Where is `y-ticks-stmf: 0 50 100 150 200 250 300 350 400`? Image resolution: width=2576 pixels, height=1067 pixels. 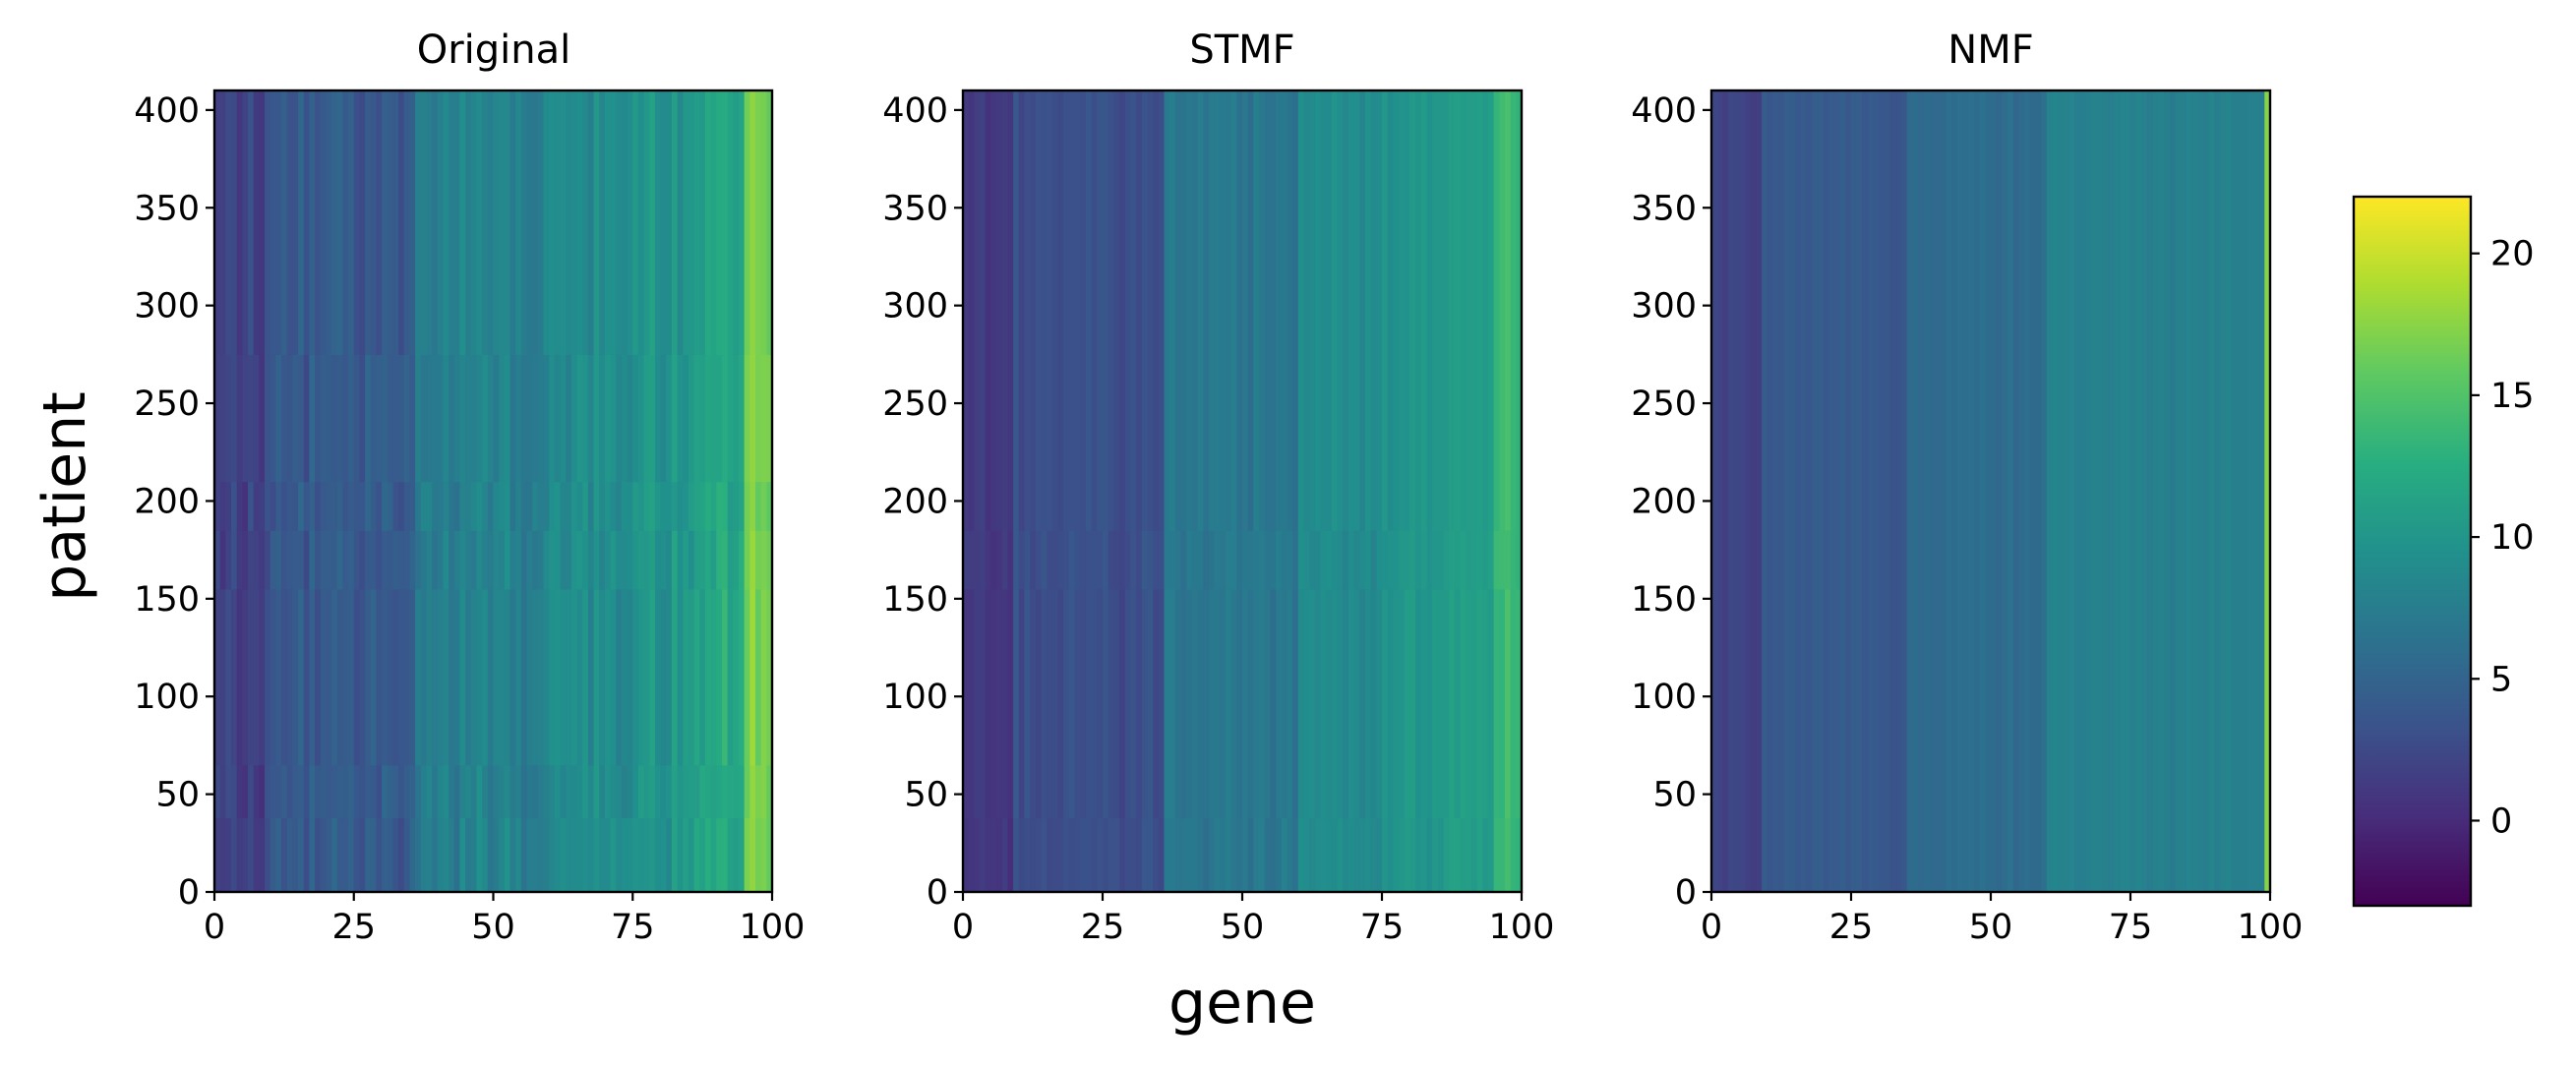 y-ticks-stmf: 0 50 100 150 200 250 300 350 400 is located at coordinates (922, 502).